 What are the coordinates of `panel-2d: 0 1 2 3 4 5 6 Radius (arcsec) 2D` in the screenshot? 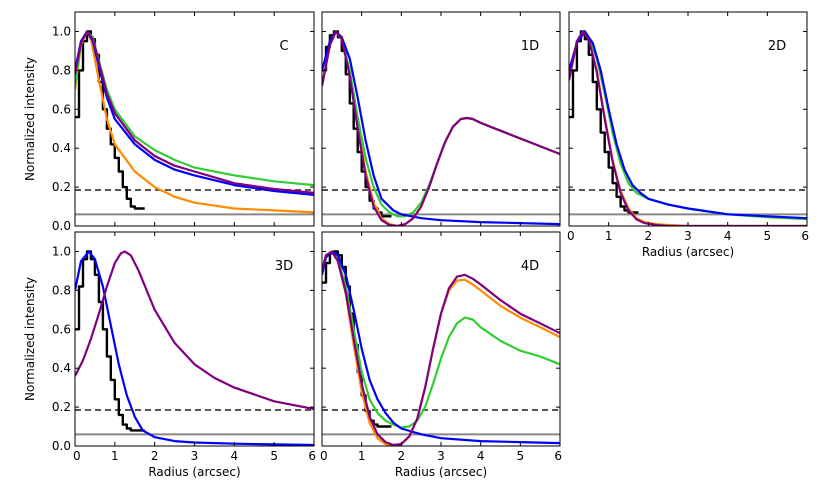 It's located at (688, 135).